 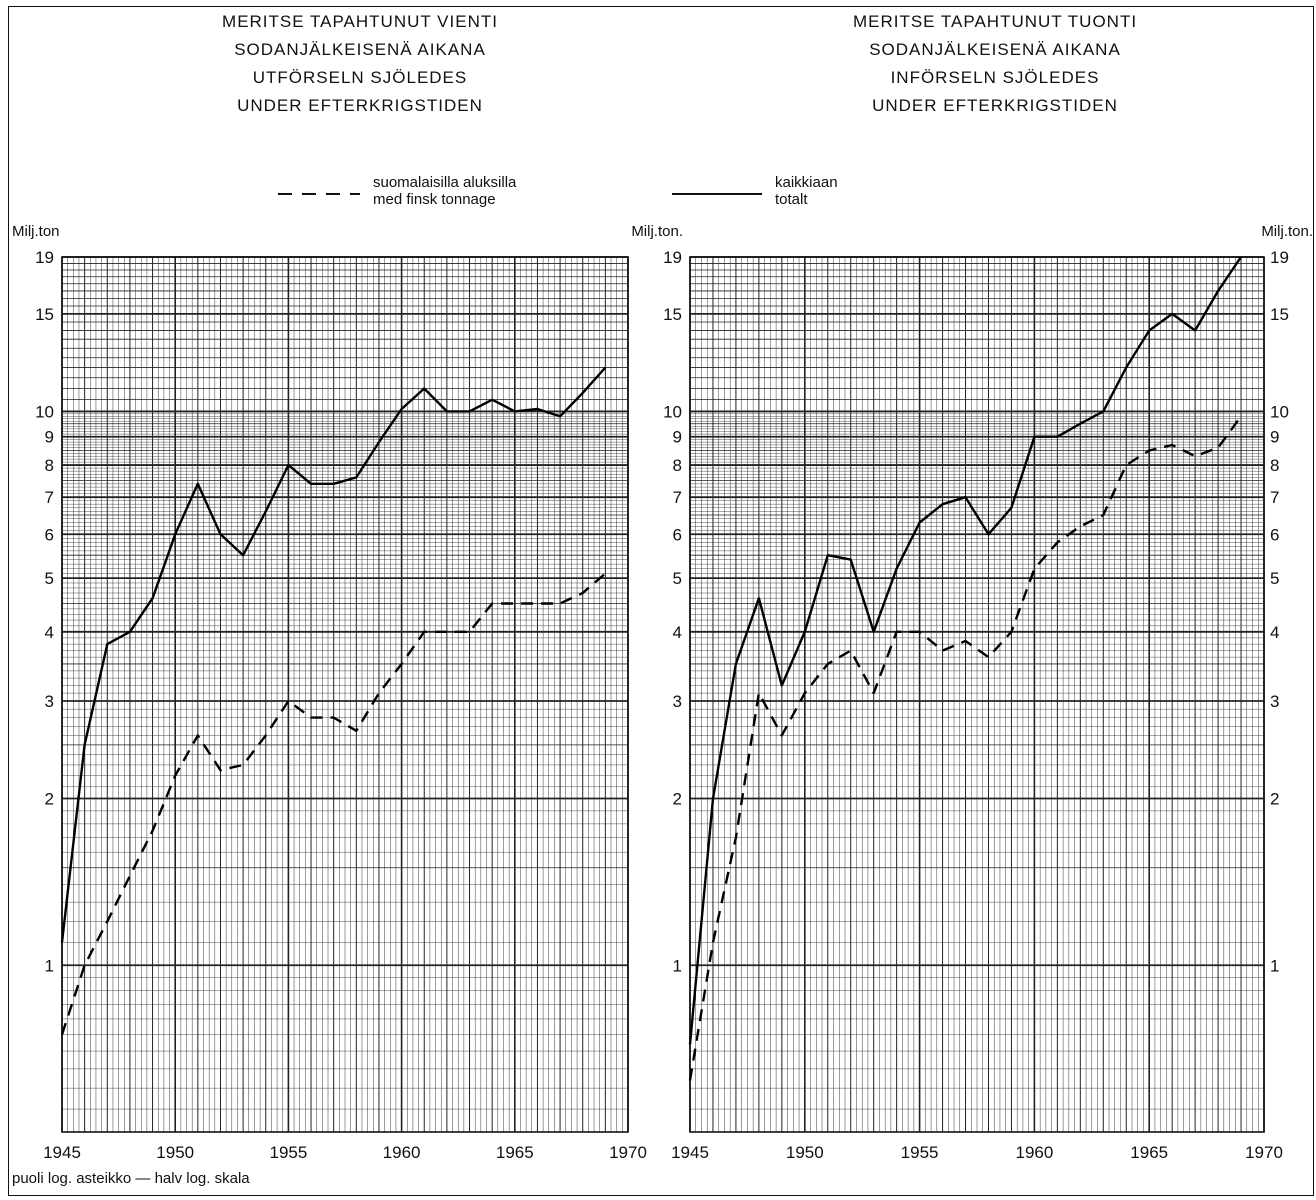 I want to click on right-y-tick-label: 1, so click(x=677, y=965).